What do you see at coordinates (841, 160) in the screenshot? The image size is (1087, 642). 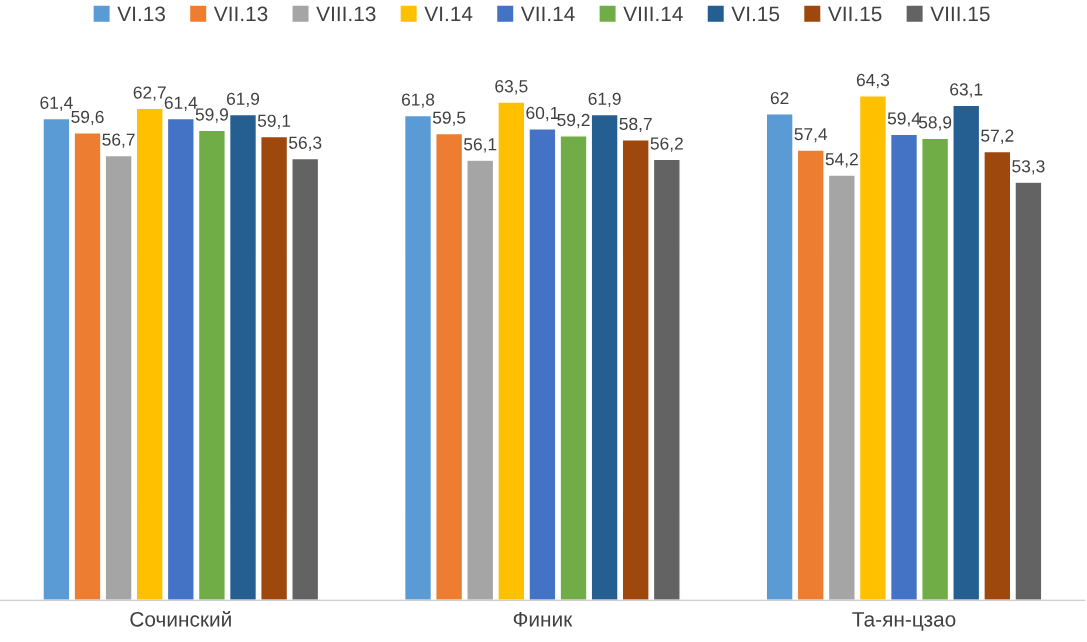 I see `data-label: 54,2` at bounding box center [841, 160].